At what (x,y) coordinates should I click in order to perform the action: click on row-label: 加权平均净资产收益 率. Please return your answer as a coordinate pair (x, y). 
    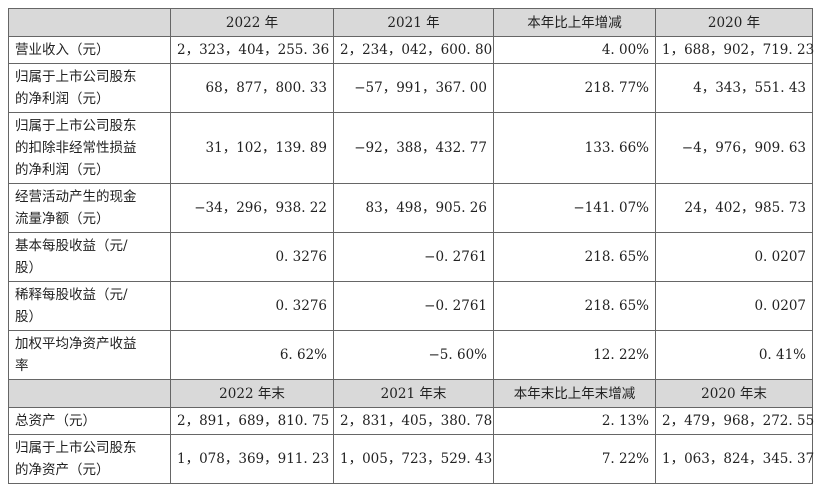
    Looking at the image, I should click on (89, 355).